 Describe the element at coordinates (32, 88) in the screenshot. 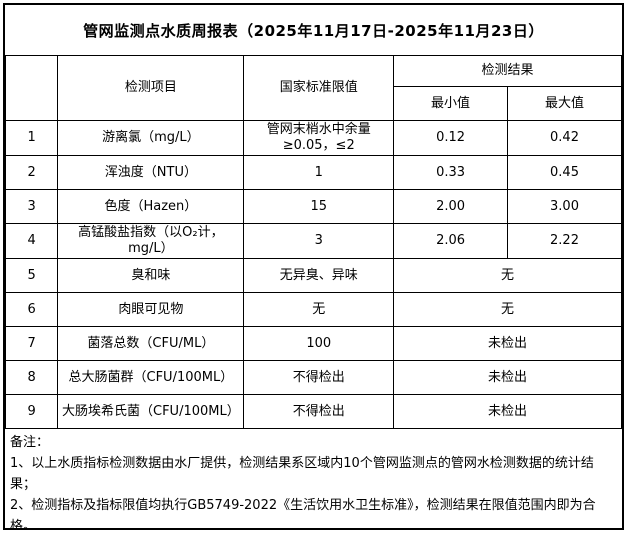

I see `header-index` at that location.